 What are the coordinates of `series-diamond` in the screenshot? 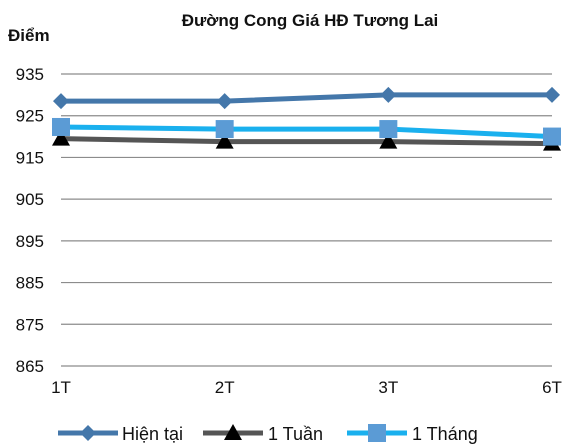 It's located at (306, 98).